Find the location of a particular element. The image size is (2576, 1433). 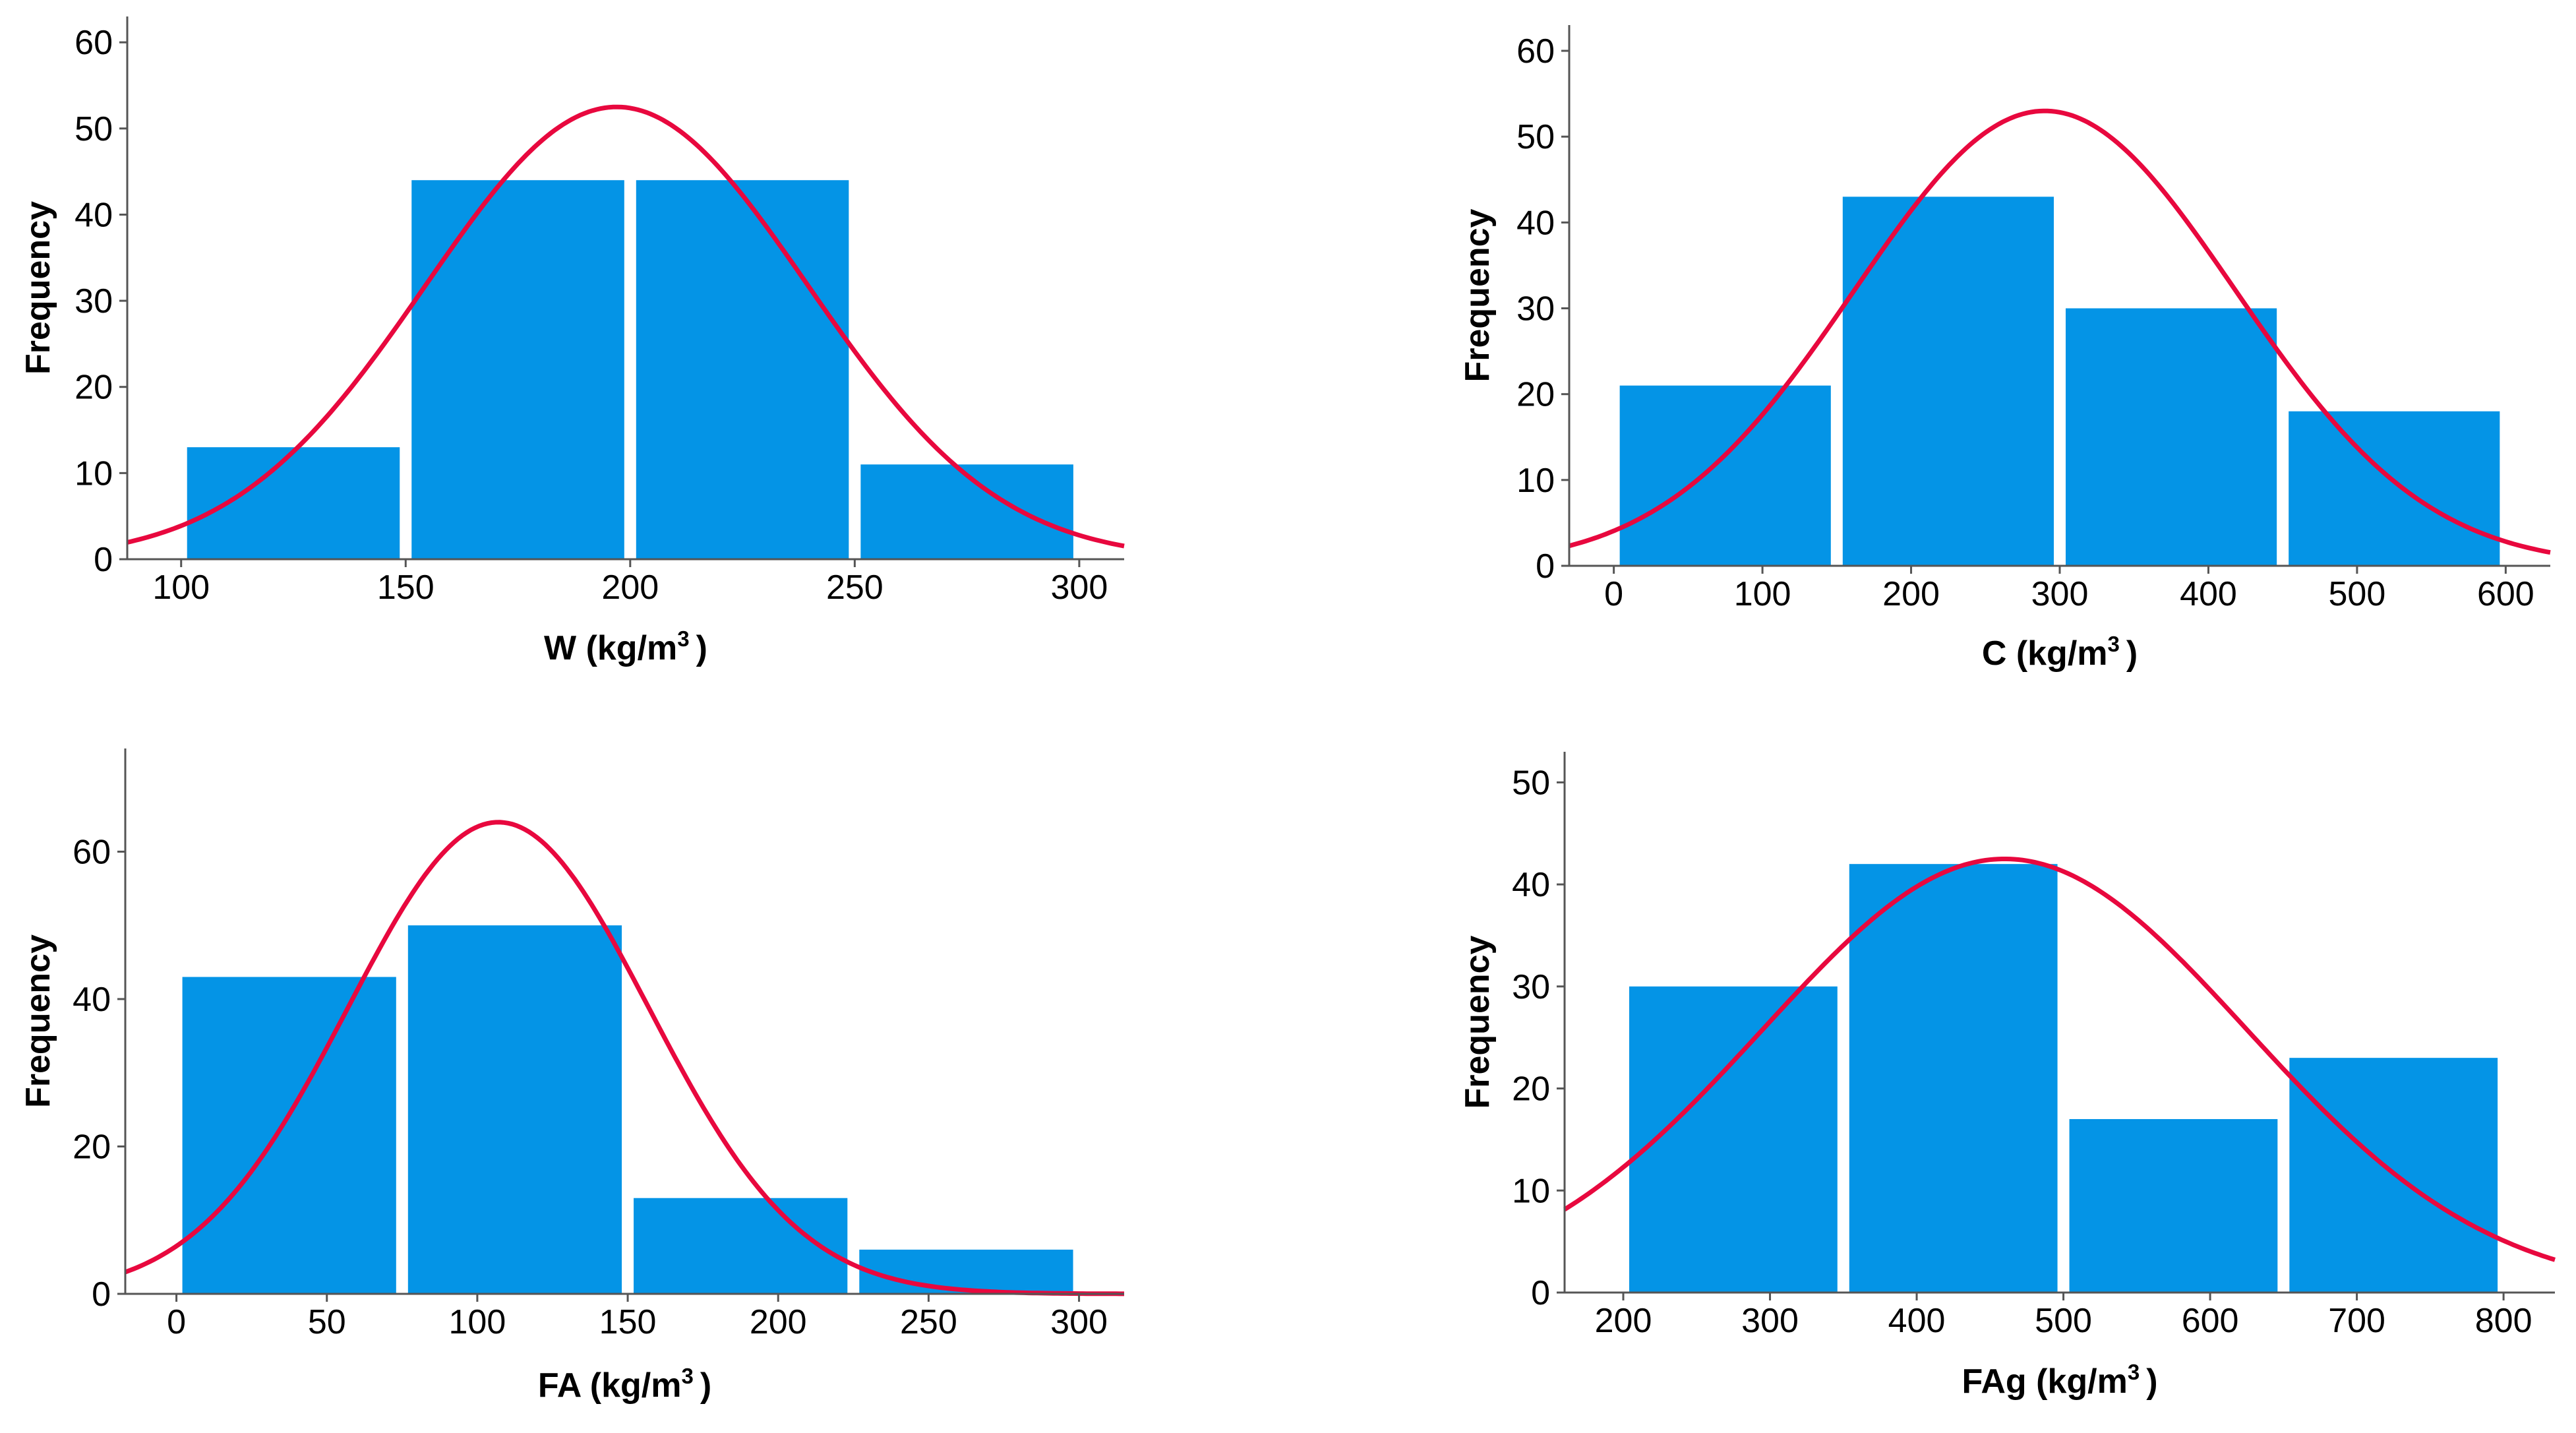

x-axis-title-text: FAg (kg/m is located at coordinates (2044, 1381).